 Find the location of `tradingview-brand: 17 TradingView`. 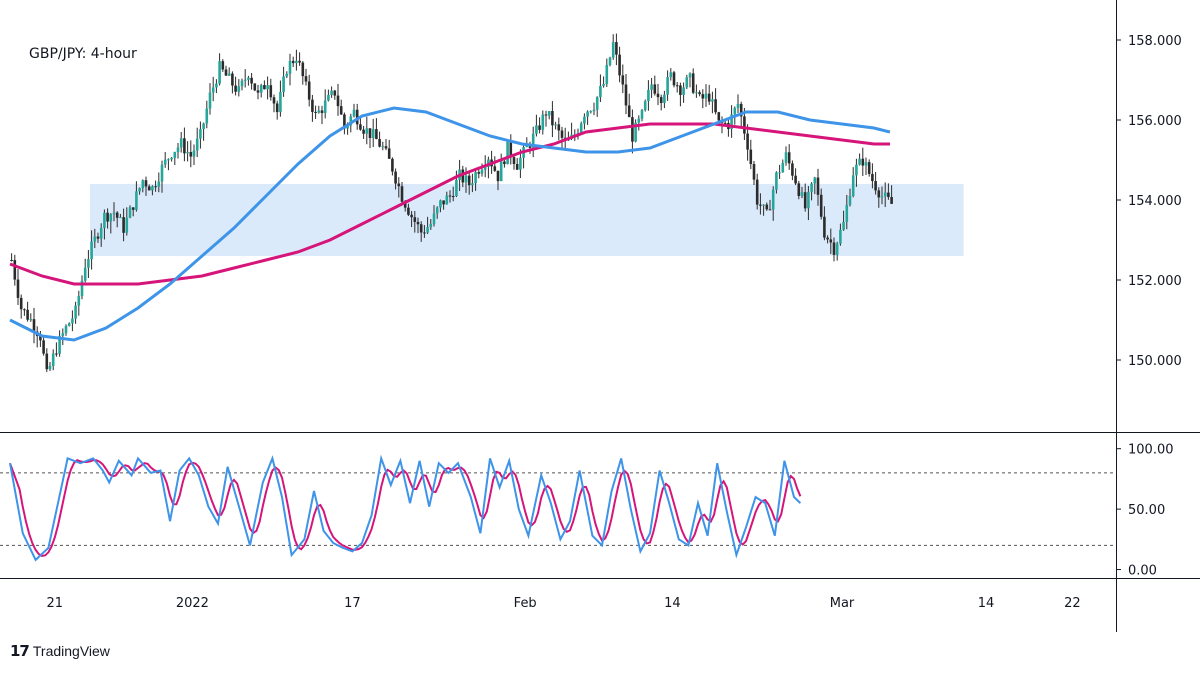

tradingview-brand: 17 TradingView is located at coordinates (60, 651).